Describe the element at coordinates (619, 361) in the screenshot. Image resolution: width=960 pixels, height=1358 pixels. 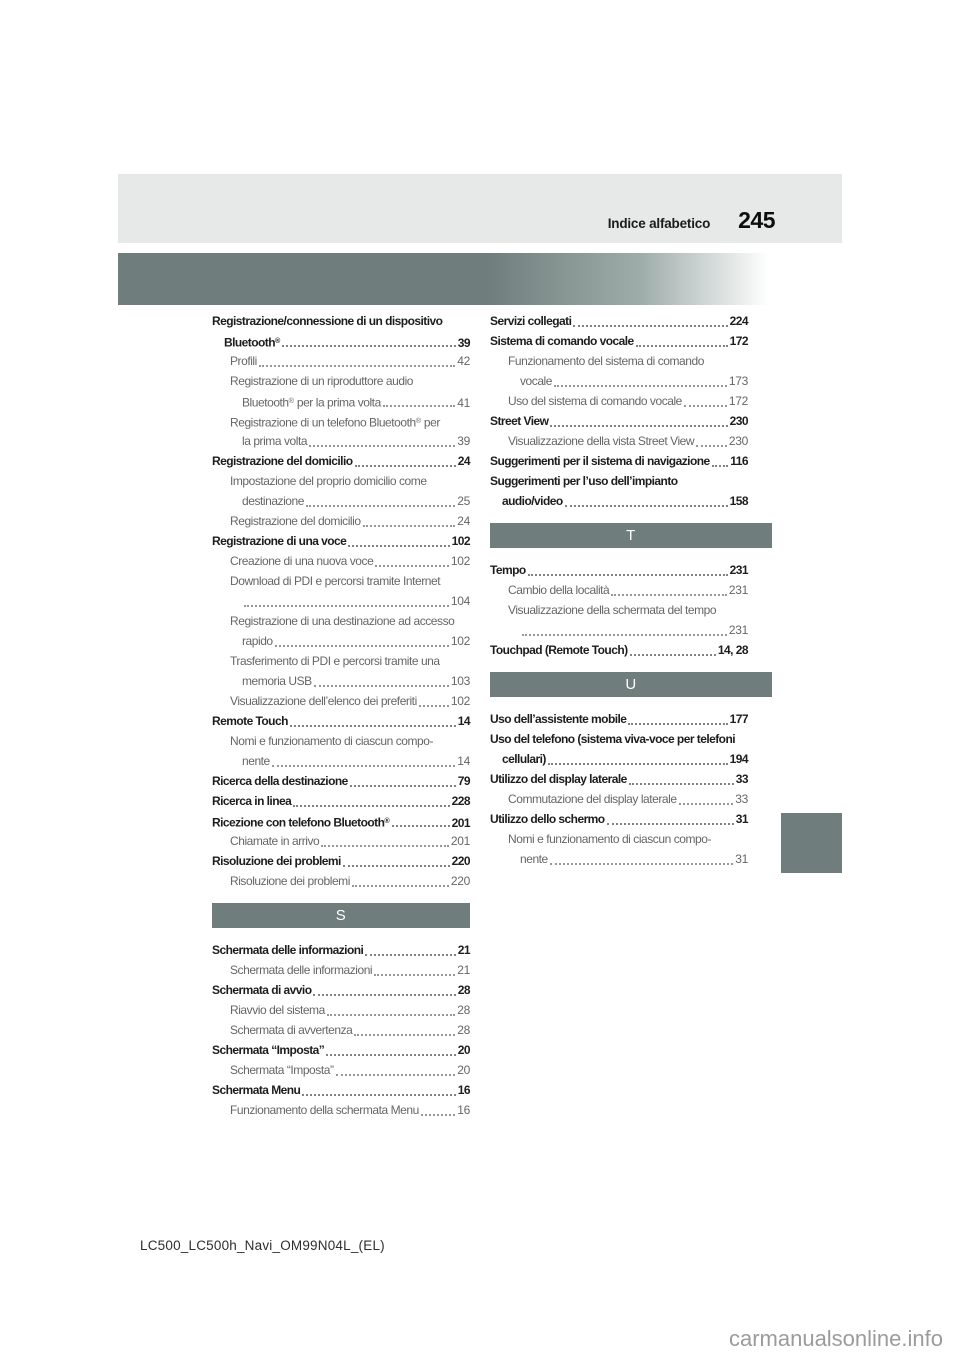
I see `index-entry: Funzionamento del sistema di comando` at that location.